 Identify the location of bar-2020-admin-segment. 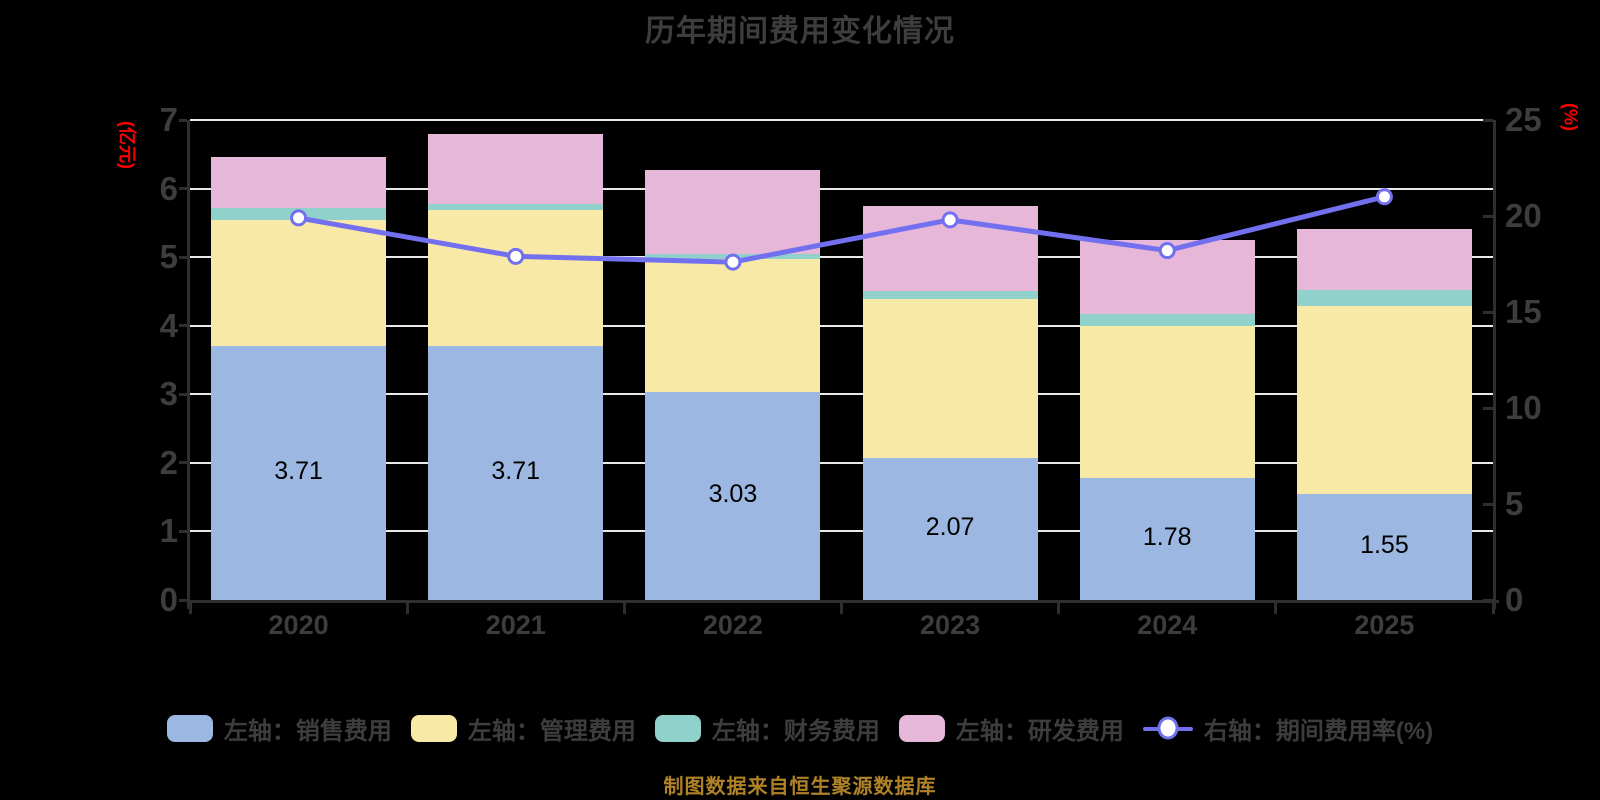
(299, 283).